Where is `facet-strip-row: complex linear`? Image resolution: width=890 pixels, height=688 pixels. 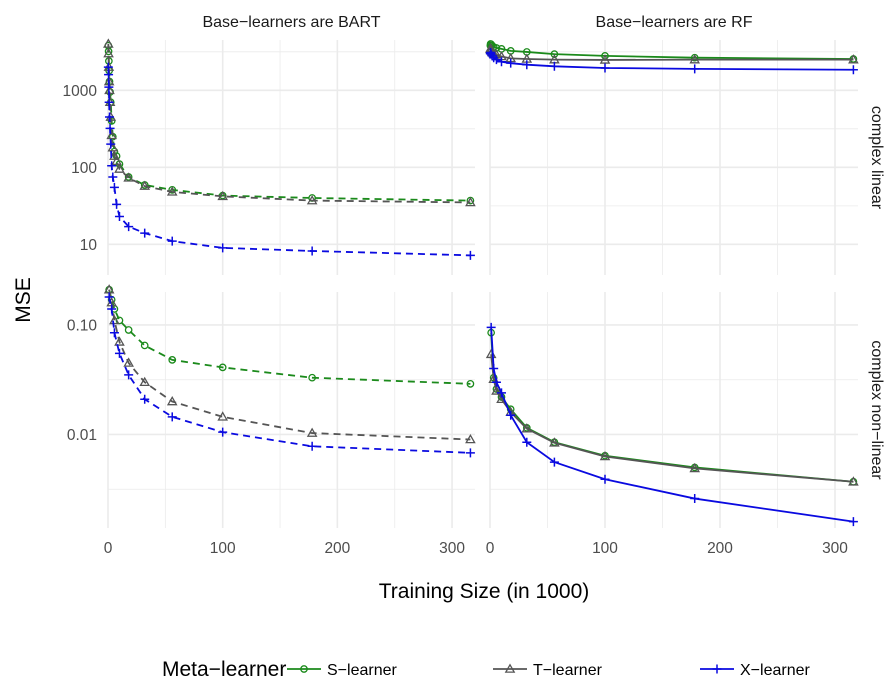 facet-strip-row: complex linear is located at coordinates (876, 158).